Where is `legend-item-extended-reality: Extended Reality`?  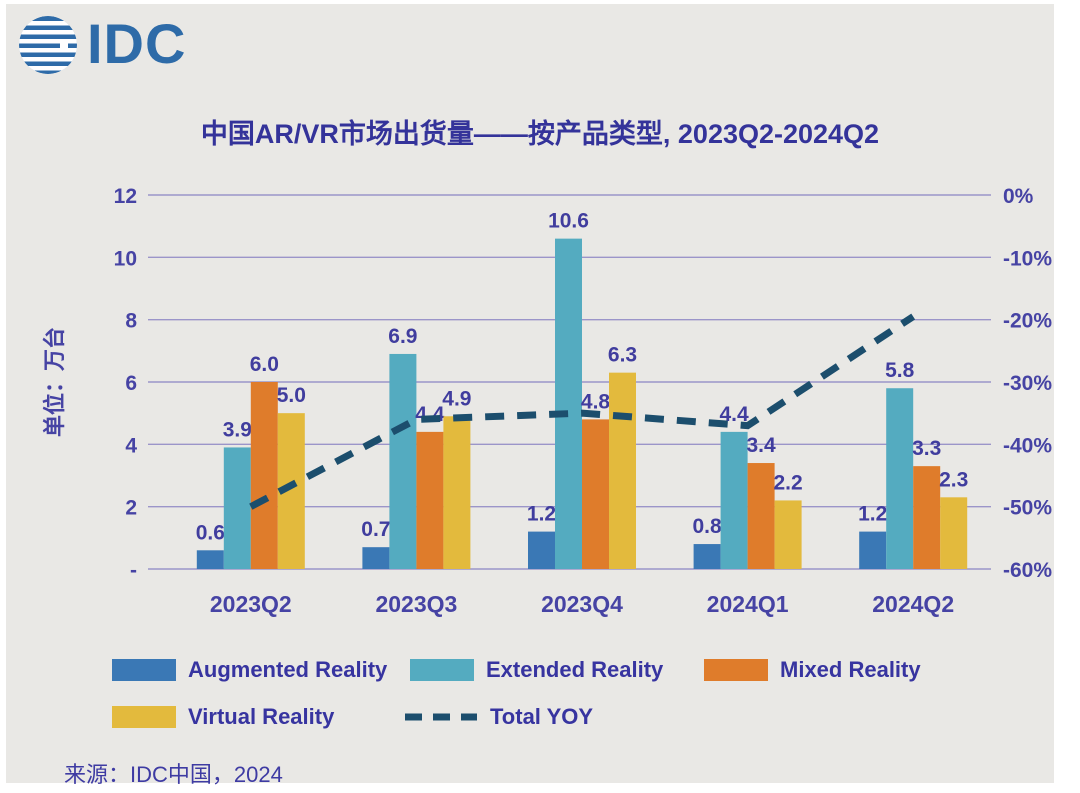 legend-item-extended-reality: Extended Reality is located at coordinates (536, 670).